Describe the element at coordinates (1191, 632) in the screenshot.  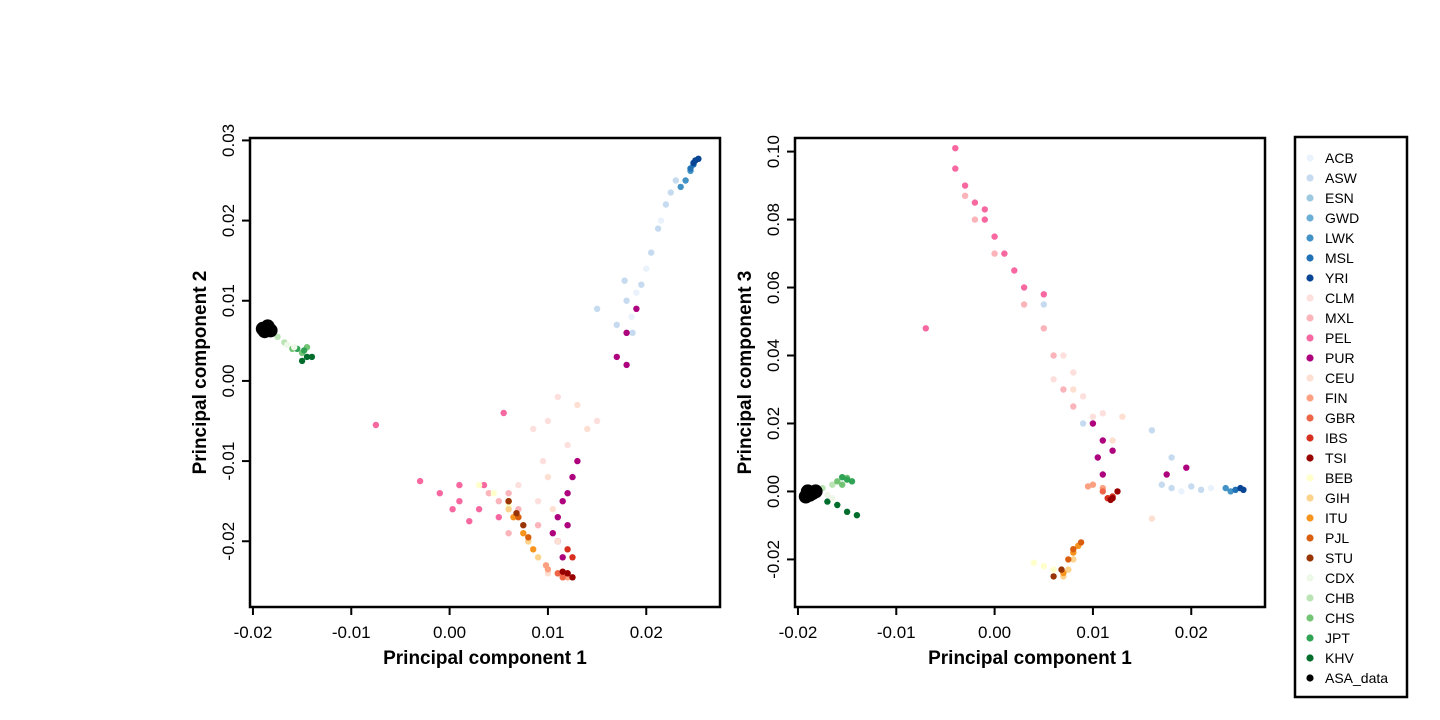
I see `x-tick-label: 0.02` at that location.